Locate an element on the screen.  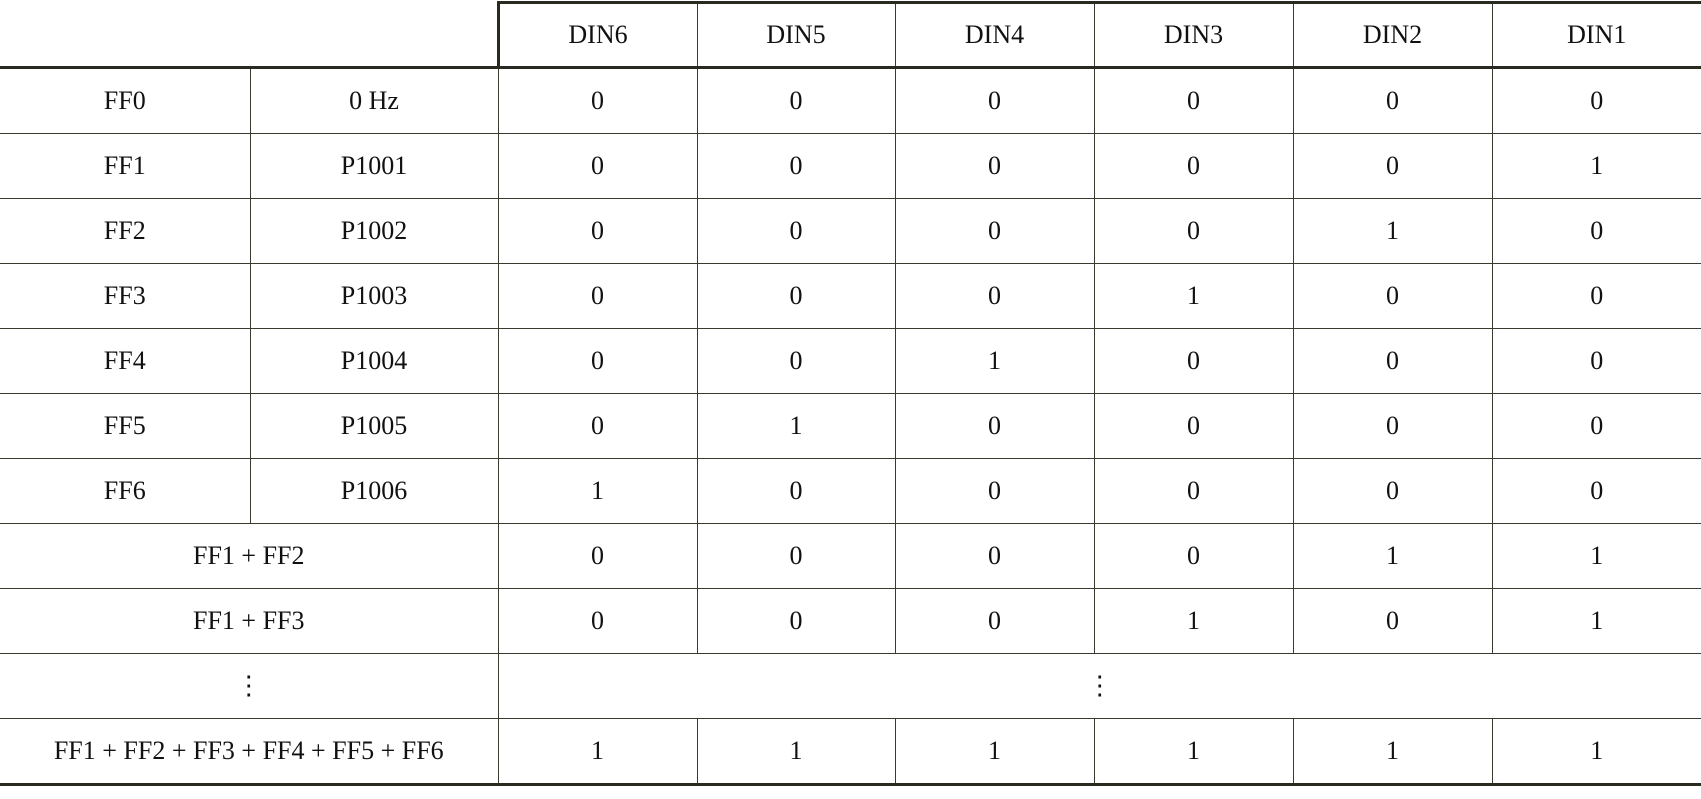
table-row: FF6 P1006 1 0 0 0 0 0 is located at coordinates (850, 491).